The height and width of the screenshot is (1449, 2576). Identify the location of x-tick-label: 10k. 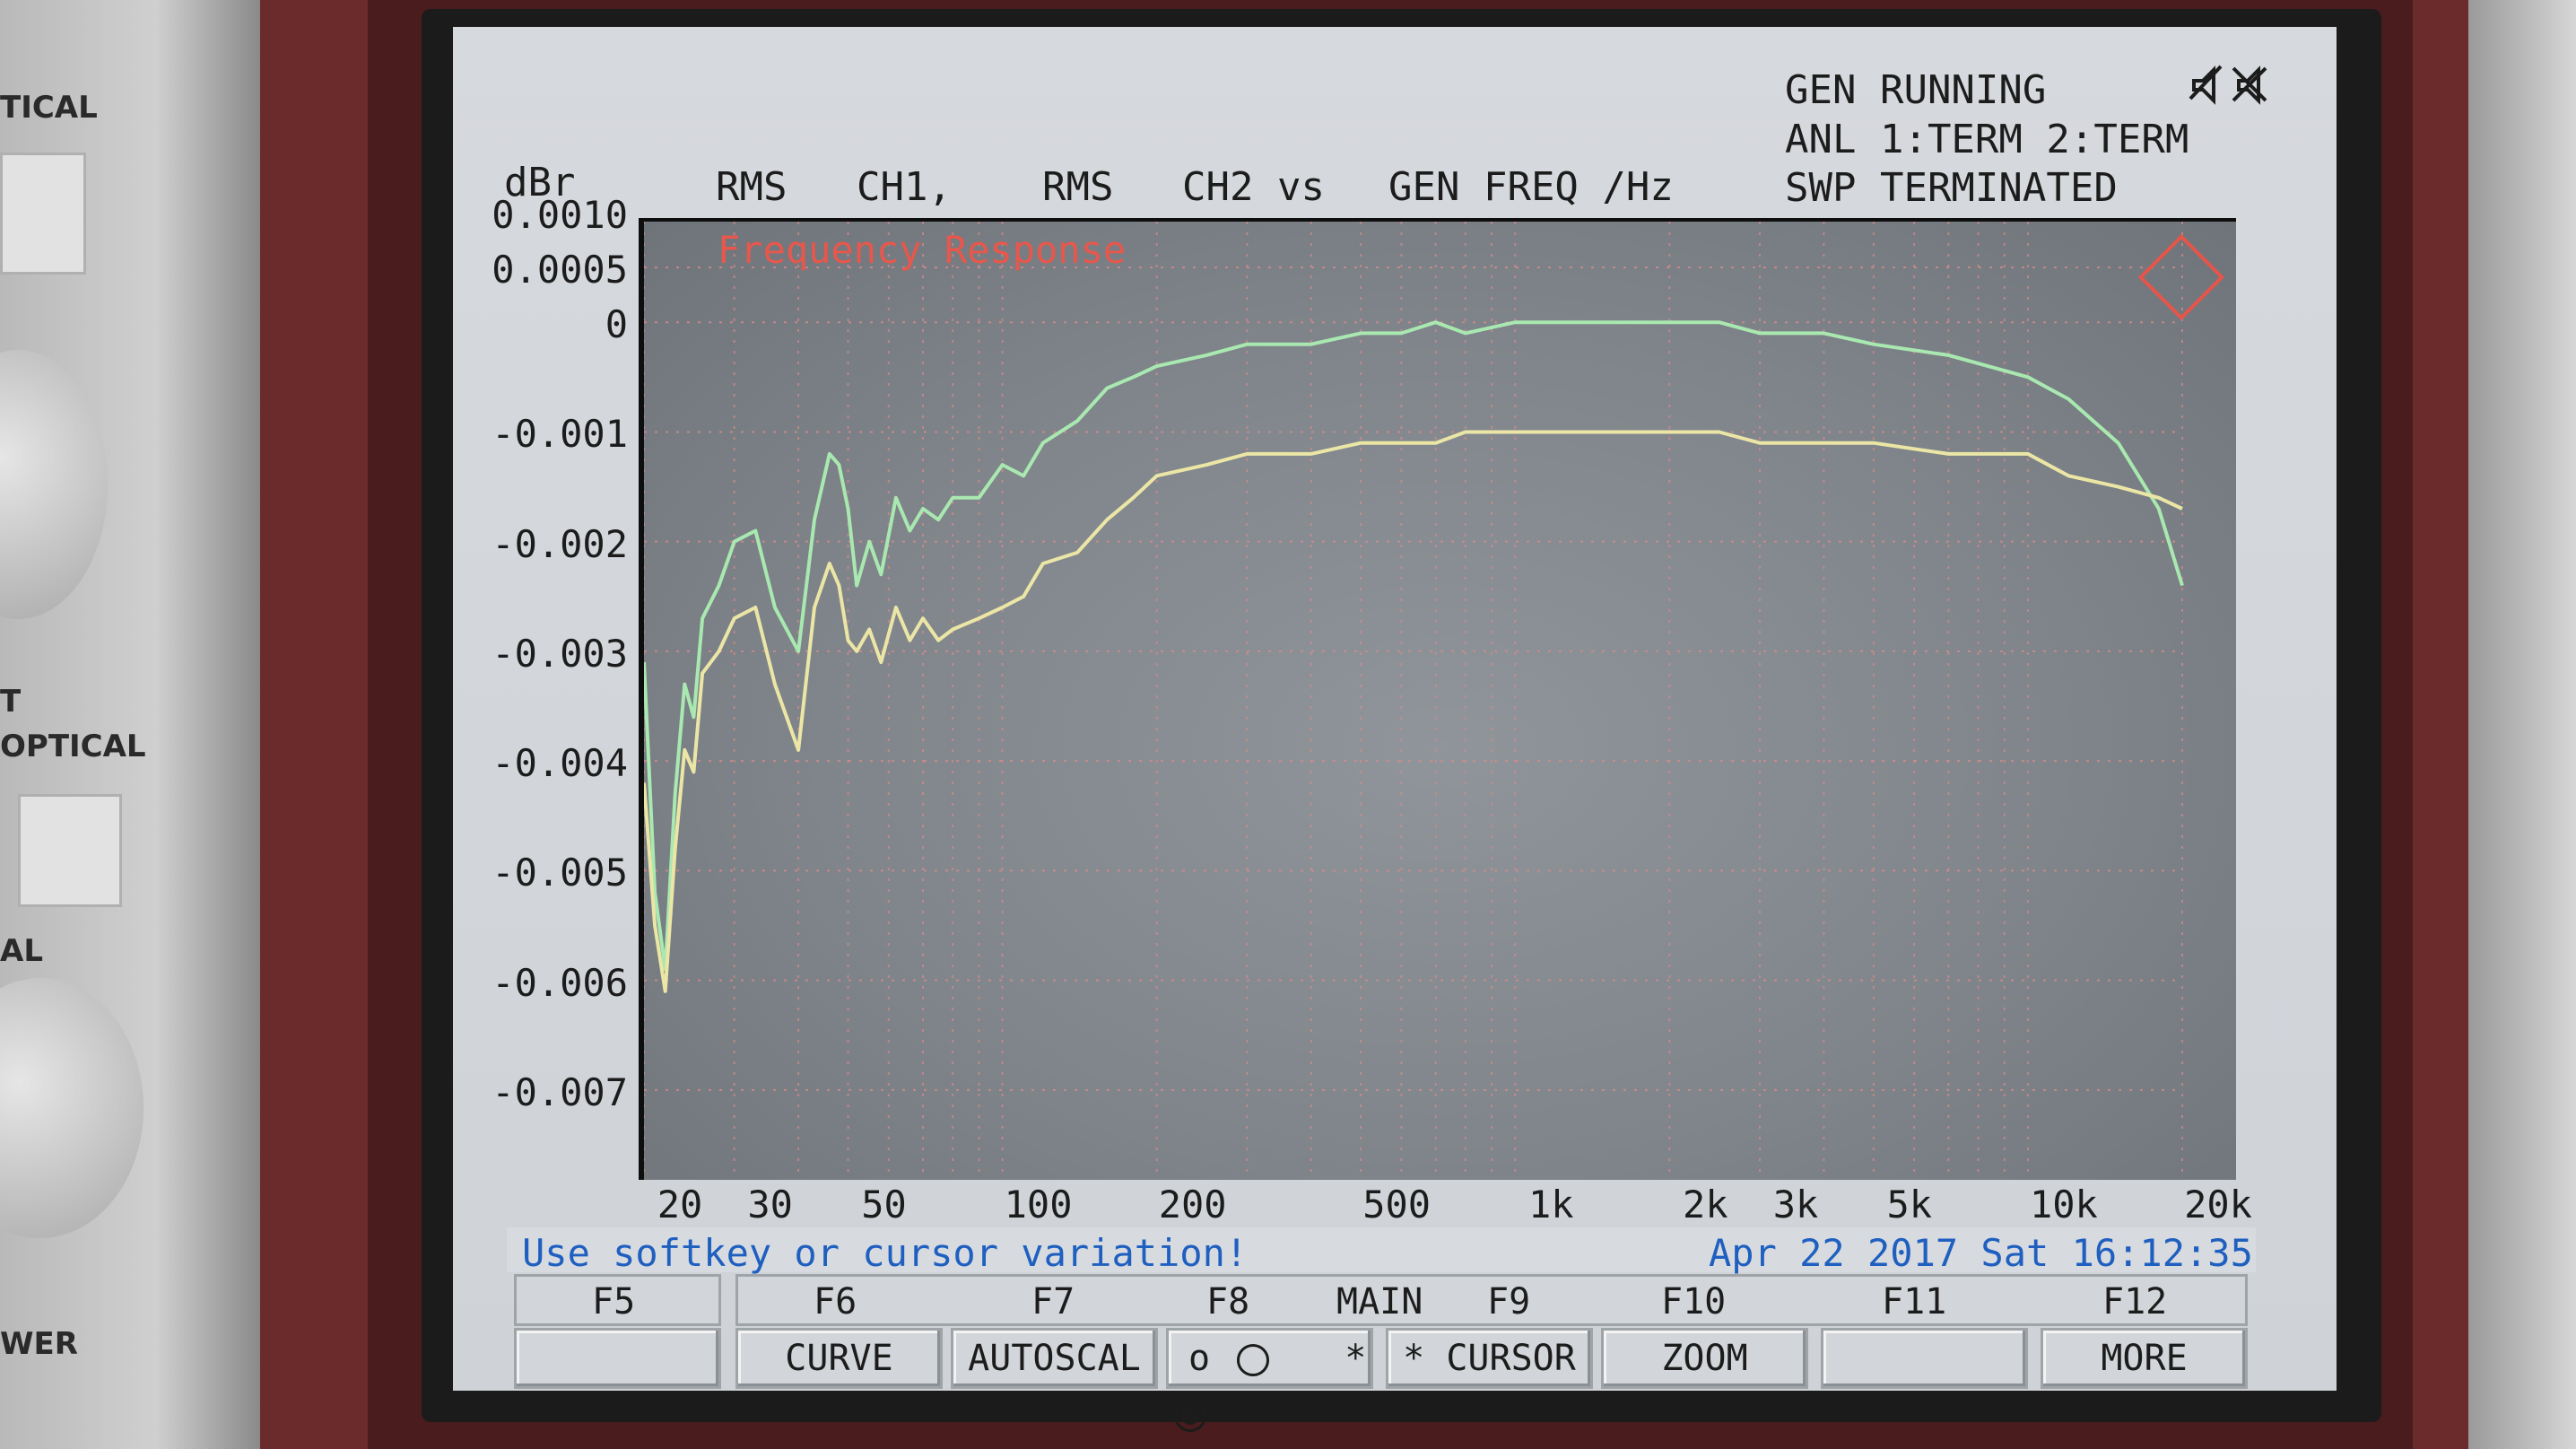
(2063, 1204).